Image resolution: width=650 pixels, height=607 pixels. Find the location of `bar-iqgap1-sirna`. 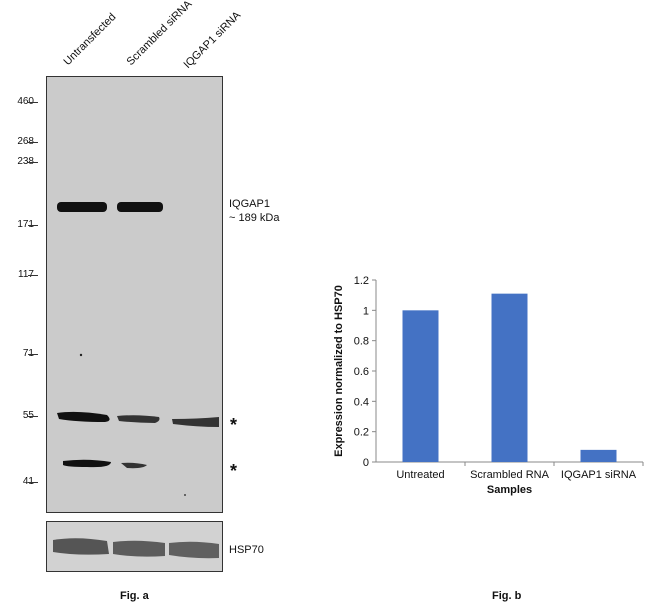

bar-iqgap1-sirna is located at coordinates (598, 455).